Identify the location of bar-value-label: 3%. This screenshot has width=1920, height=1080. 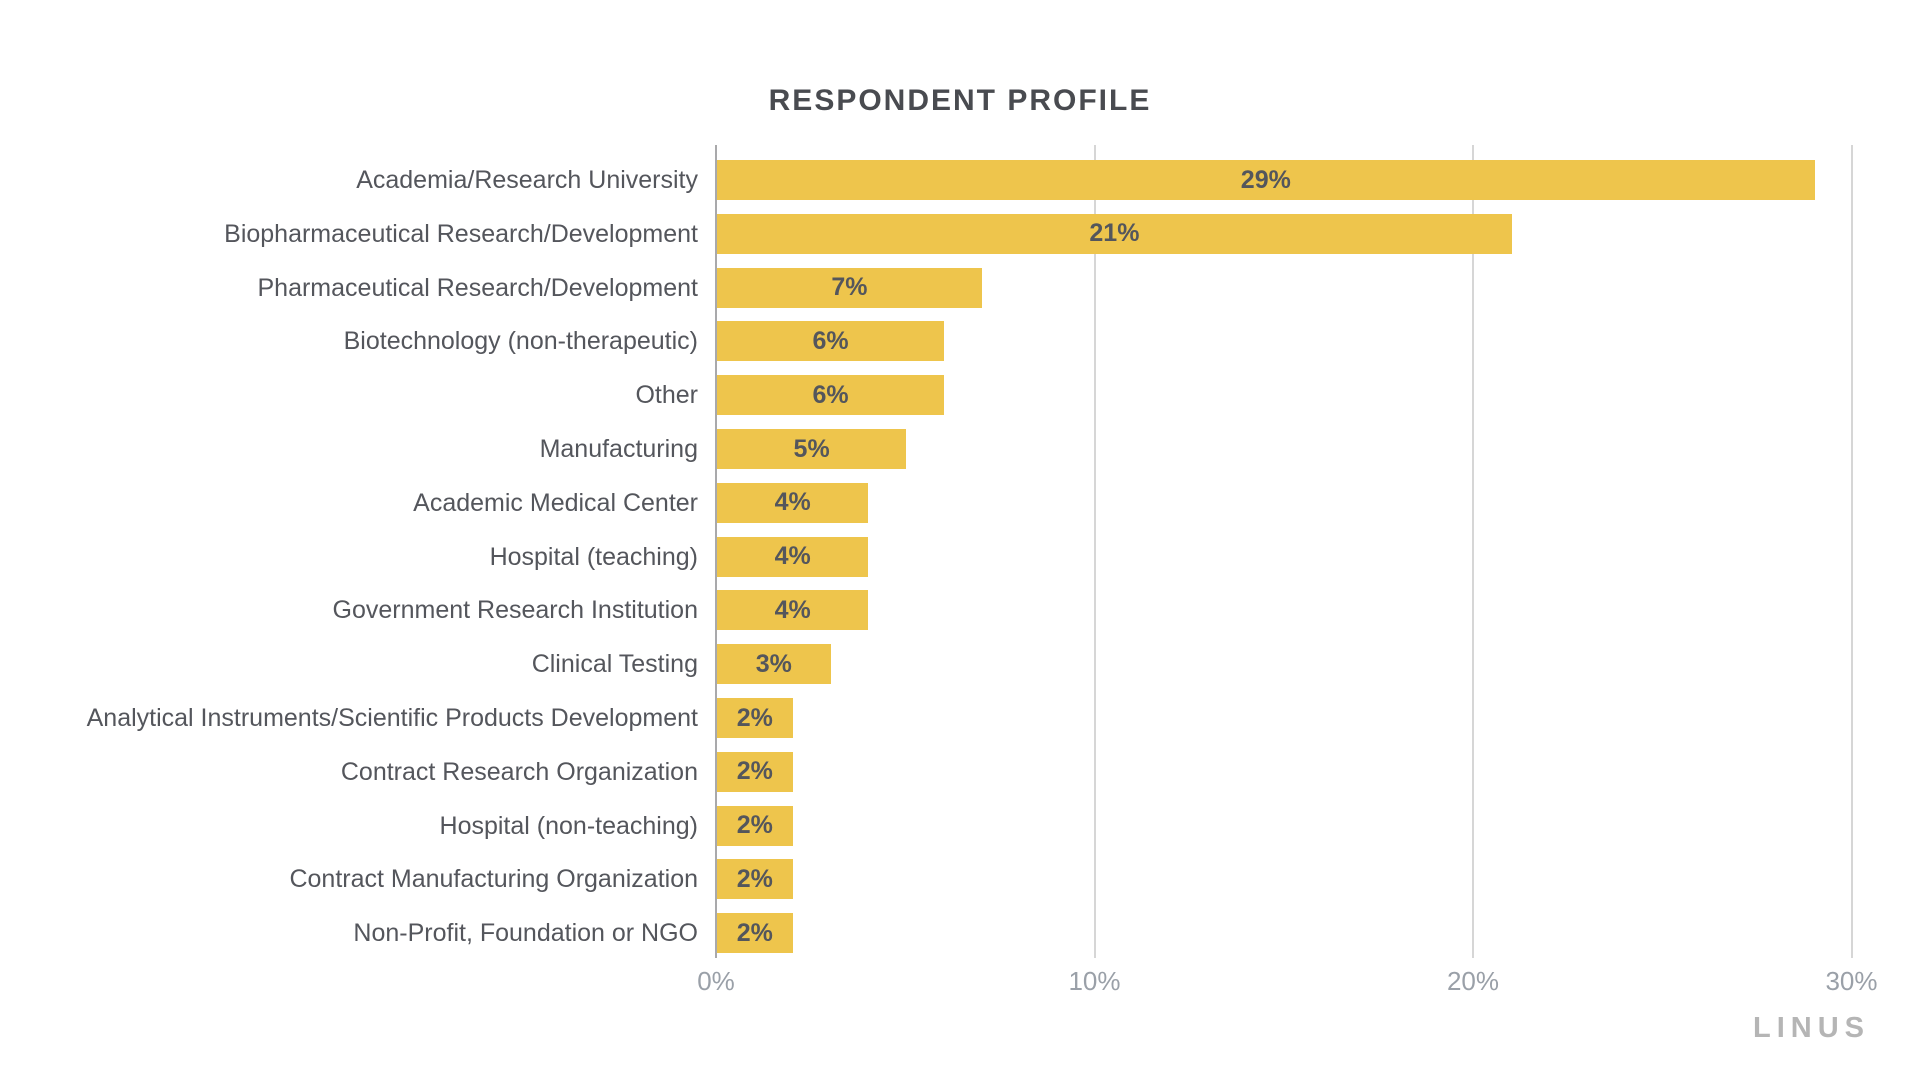
(773, 663).